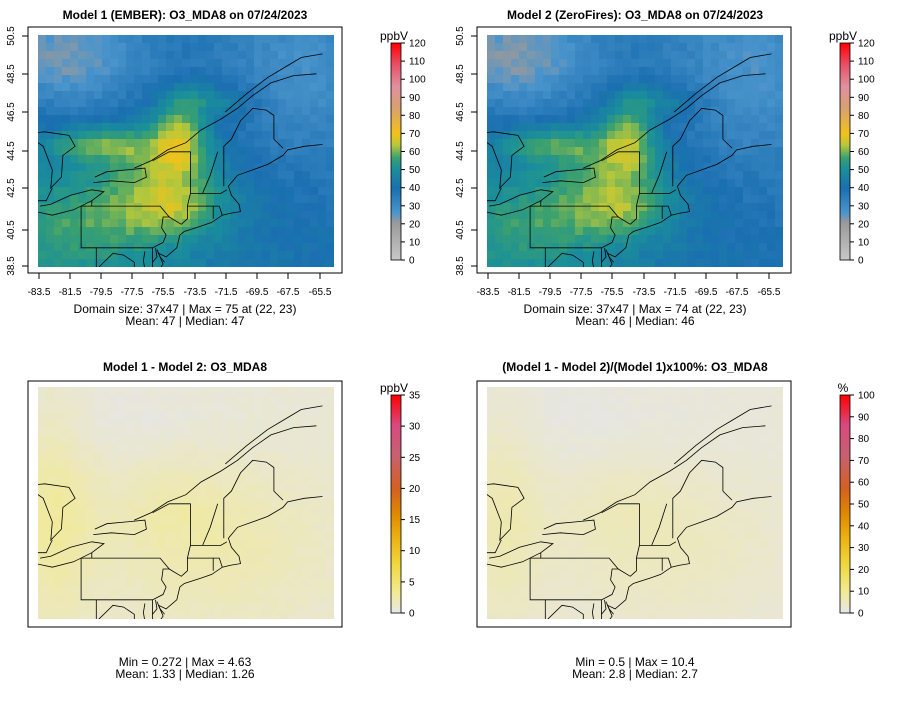 This screenshot has width=900, height=706. I want to click on colorbar-tick-label: 10, so click(864, 242).